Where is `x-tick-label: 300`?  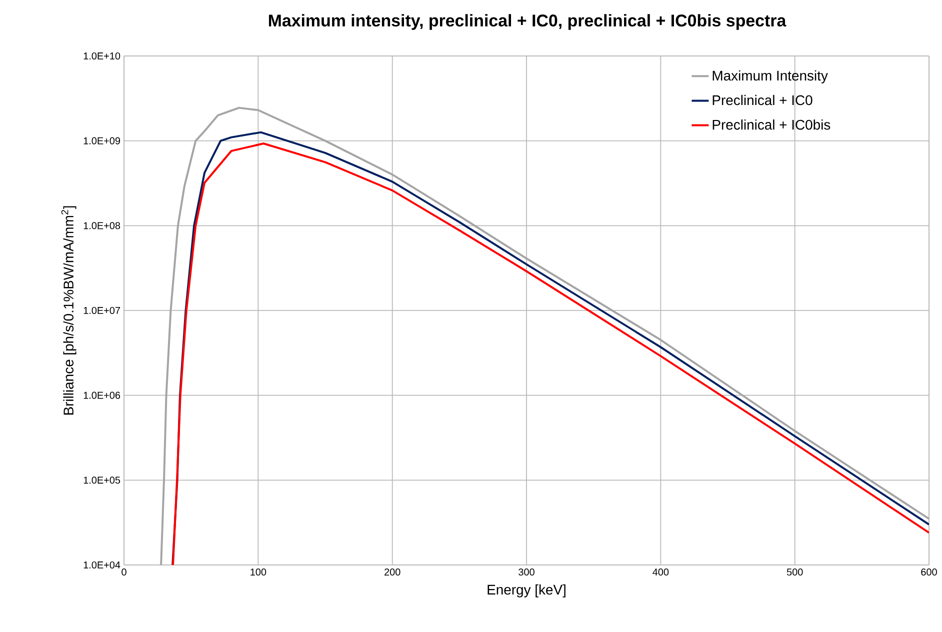
x-tick-label: 300 is located at coordinates (526, 572).